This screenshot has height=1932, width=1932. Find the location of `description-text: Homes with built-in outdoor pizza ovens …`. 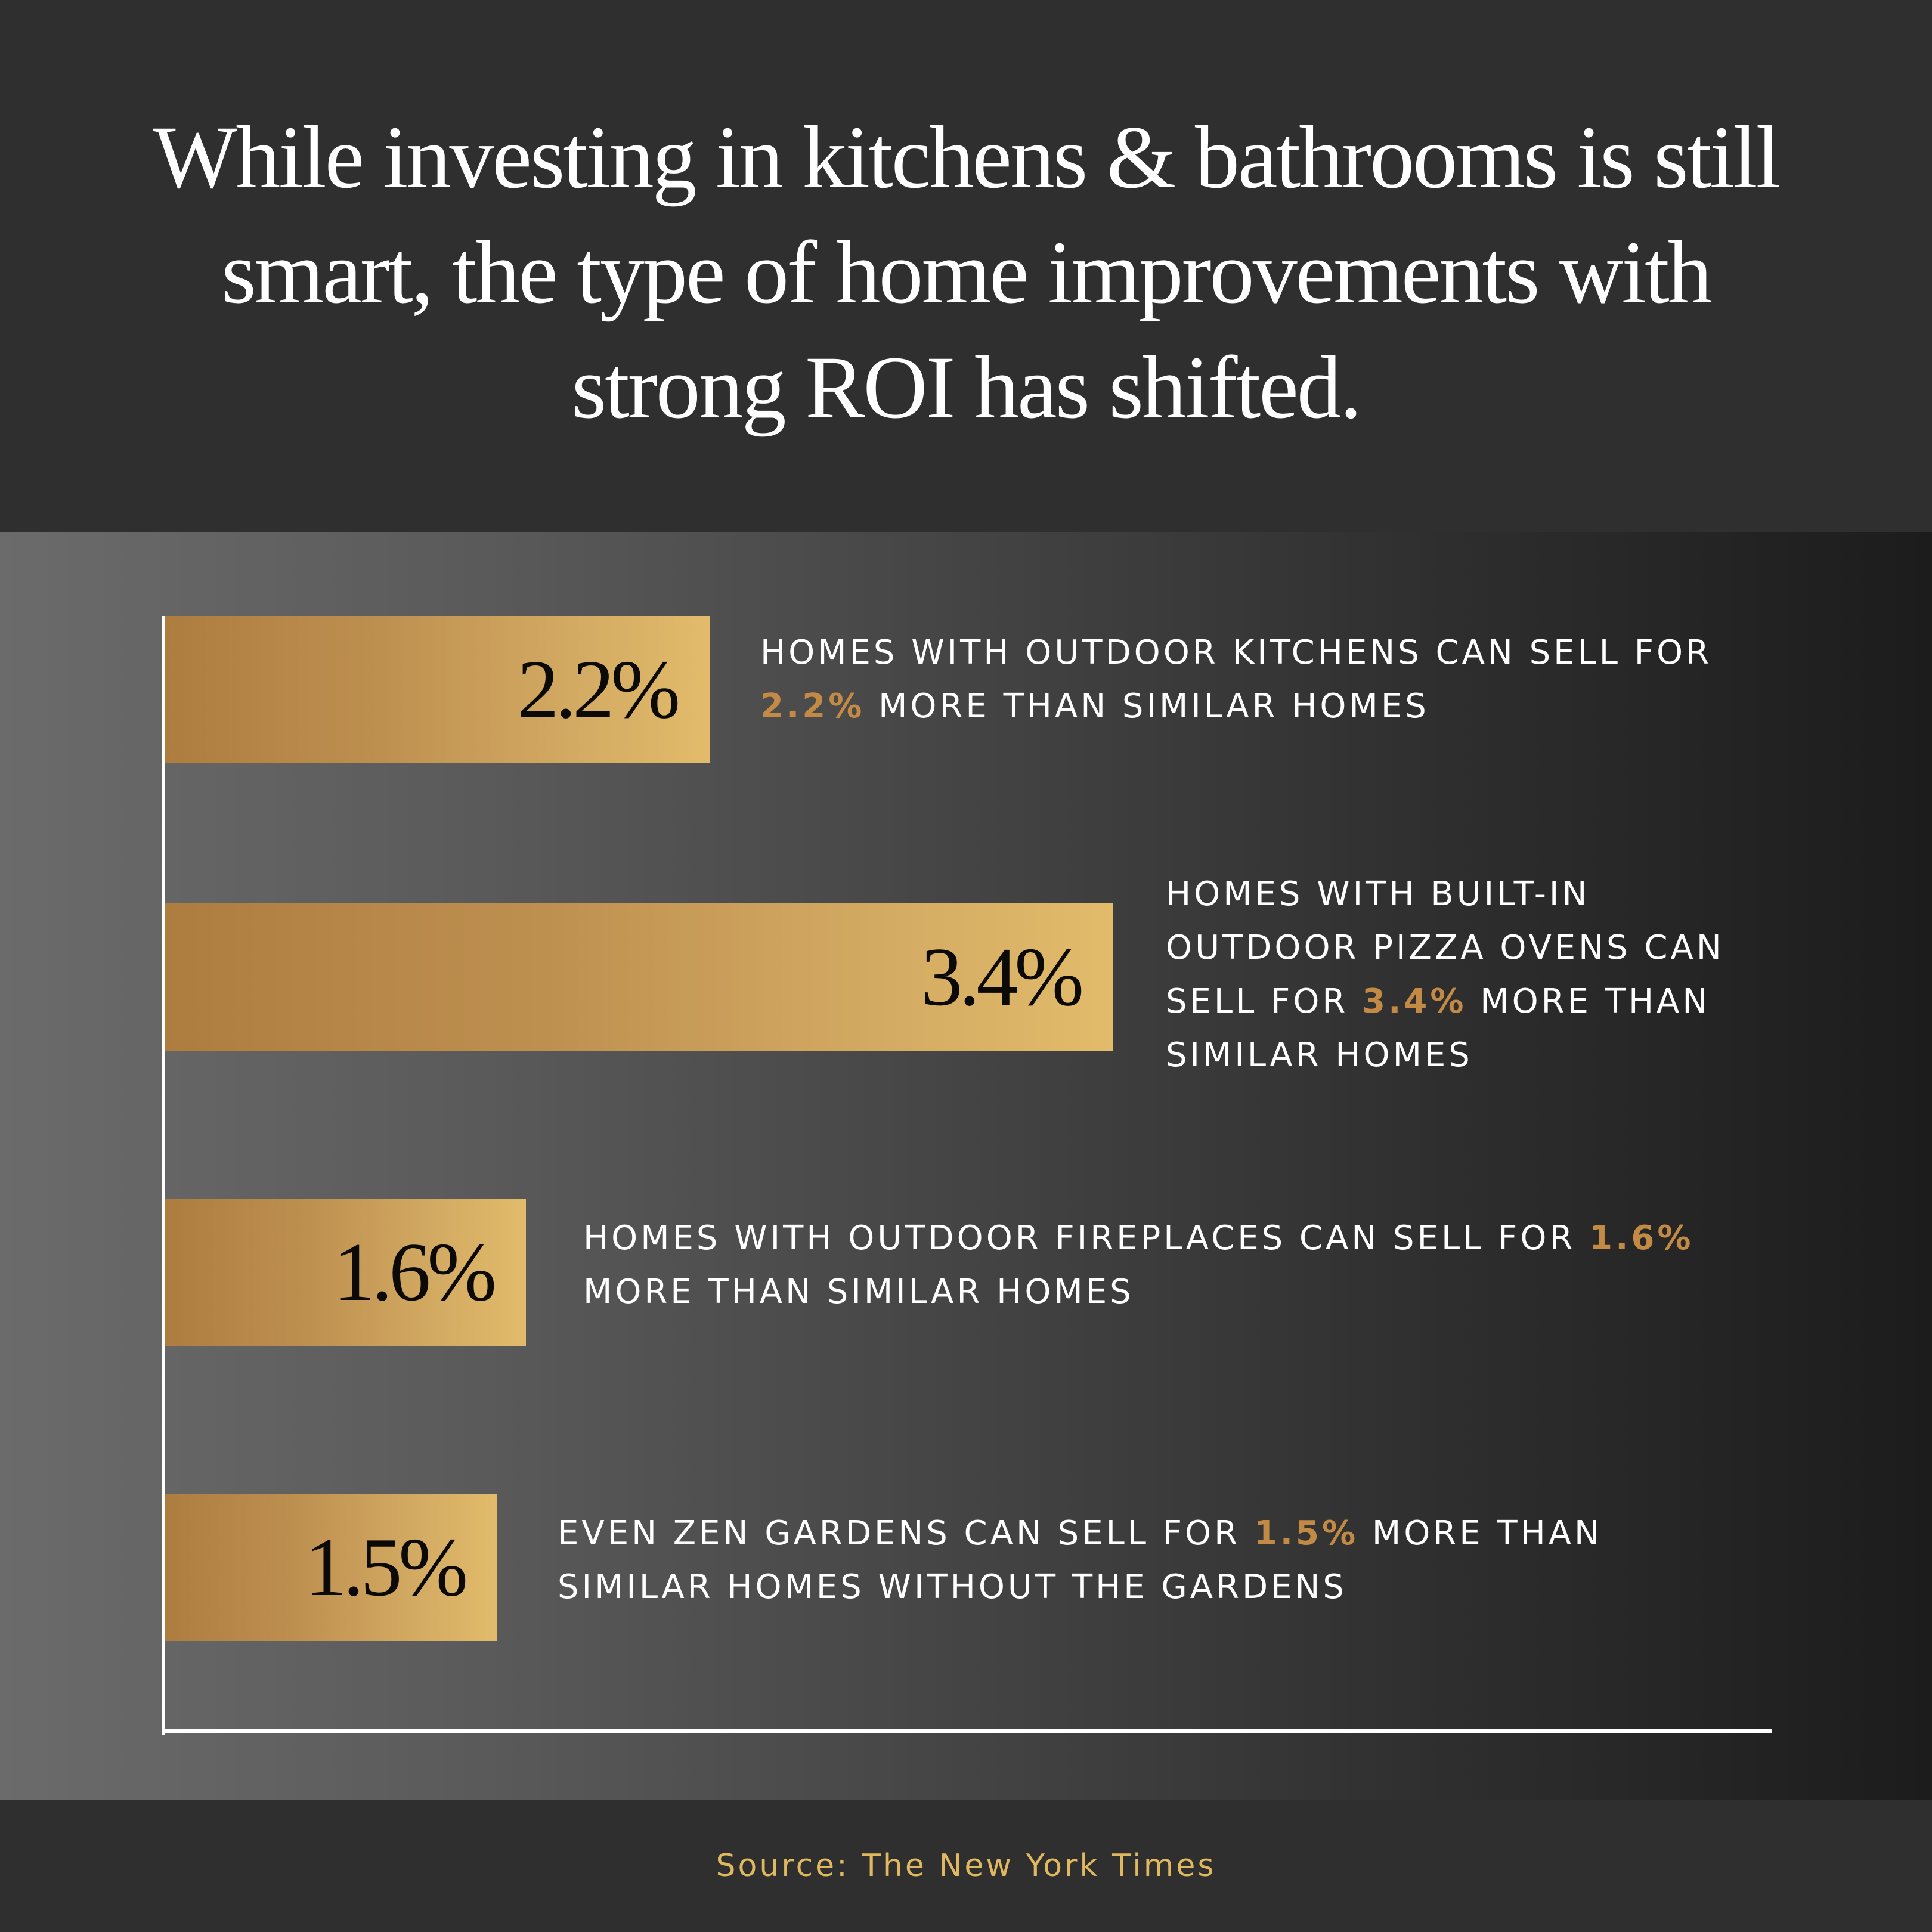

description-text: Homes with built-in outdoor pizza ovens … is located at coordinates (1445, 948).